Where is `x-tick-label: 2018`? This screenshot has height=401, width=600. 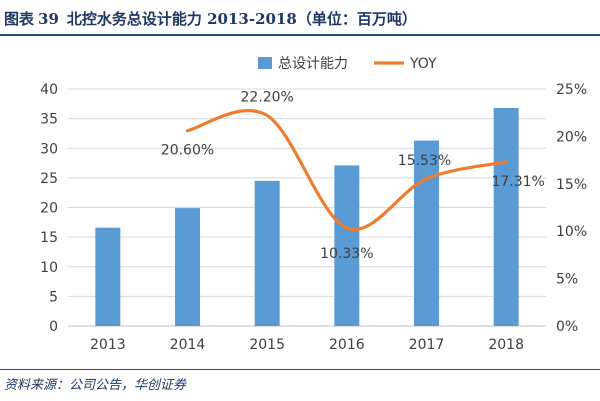
x-tick-label: 2018 is located at coordinates (506, 345).